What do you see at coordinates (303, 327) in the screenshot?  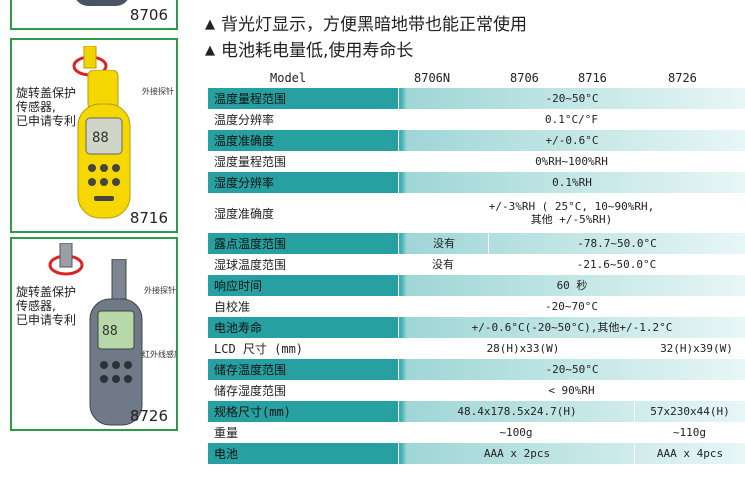 I see `row-label: 电池寿命` at bounding box center [303, 327].